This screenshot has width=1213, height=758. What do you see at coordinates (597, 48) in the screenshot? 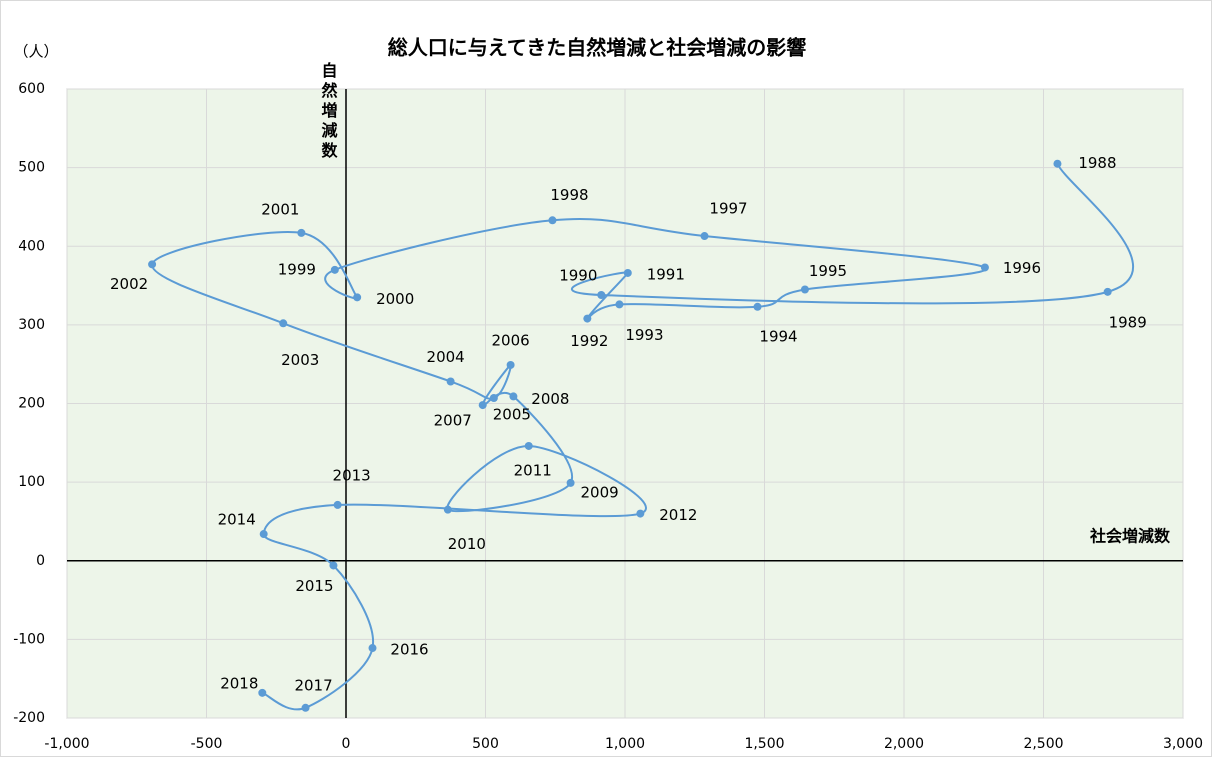
I see `chart-title: 総人口に与えてきた自然増減と社会増減の影響` at bounding box center [597, 48].